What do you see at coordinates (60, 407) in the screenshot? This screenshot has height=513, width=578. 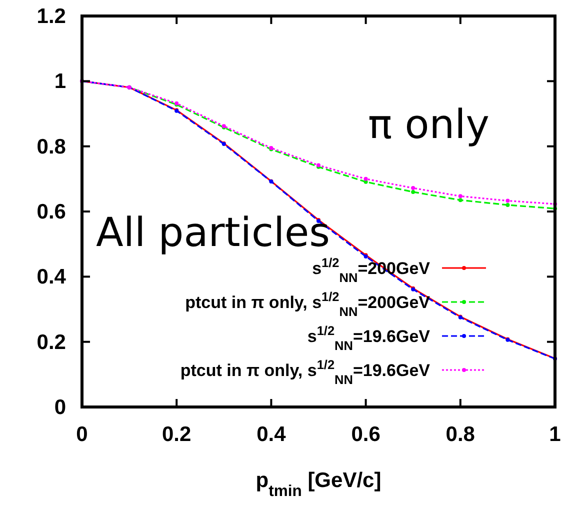 I see `y-tick-label: 0` at bounding box center [60, 407].